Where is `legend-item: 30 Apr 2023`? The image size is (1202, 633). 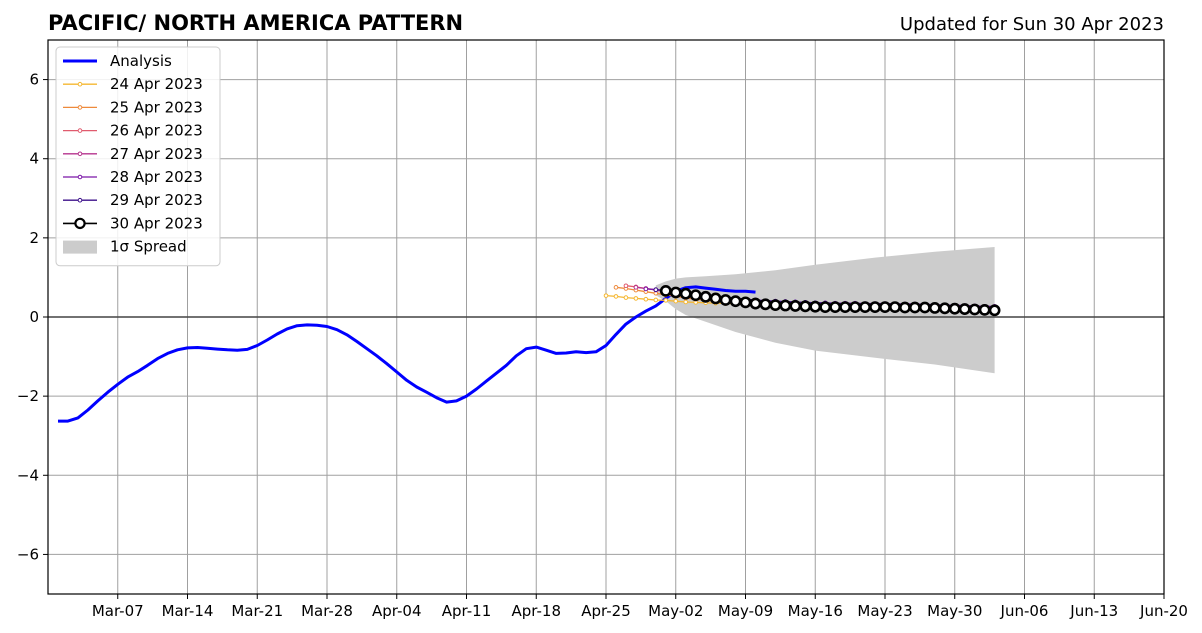
legend-item: 30 Apr 2023 is located at coordinates (133, 223).